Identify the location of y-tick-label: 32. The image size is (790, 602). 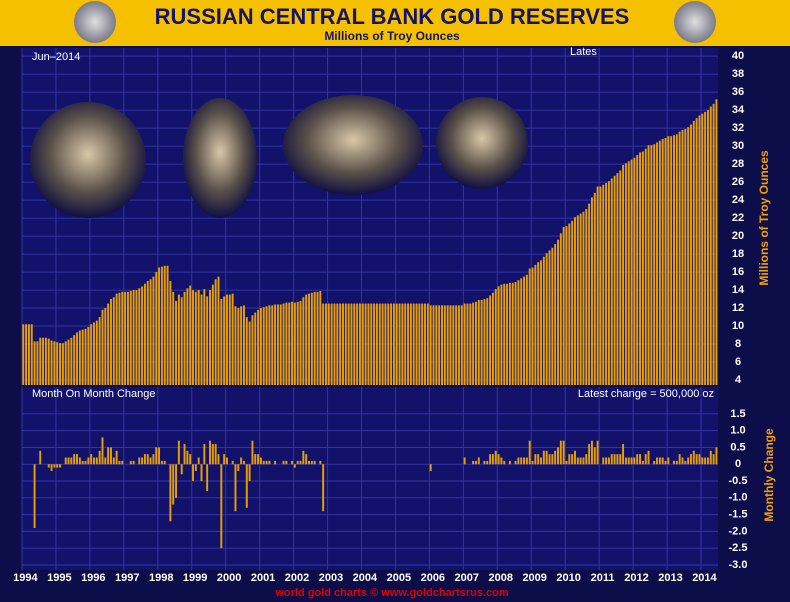
(738, 128).